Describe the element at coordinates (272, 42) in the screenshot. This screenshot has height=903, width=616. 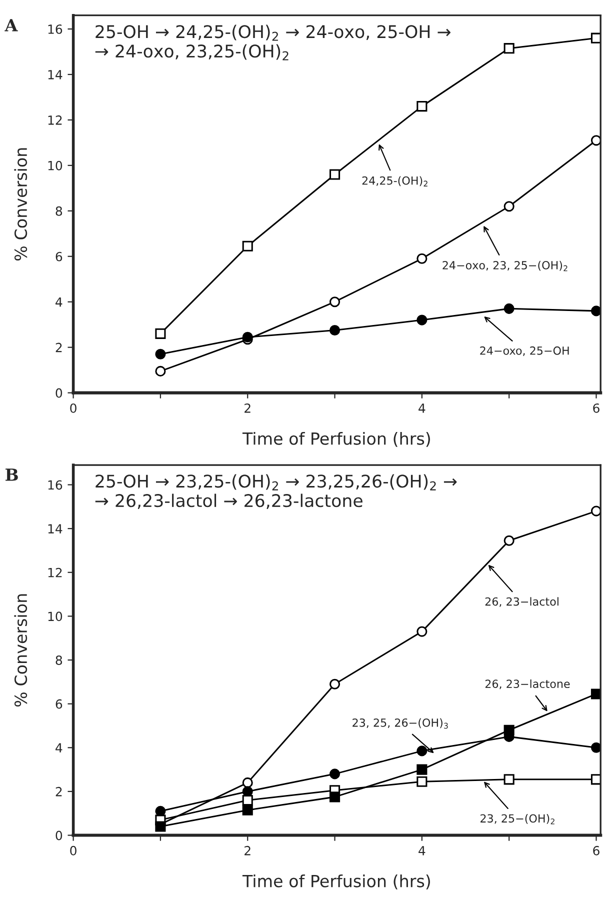
I see `text: 25-OH → 24,25-(OH)$_{2}$ → 24-oxo, 25-OH → → 24-oxo, 23,25-(OH)$_{2}$` at that location.